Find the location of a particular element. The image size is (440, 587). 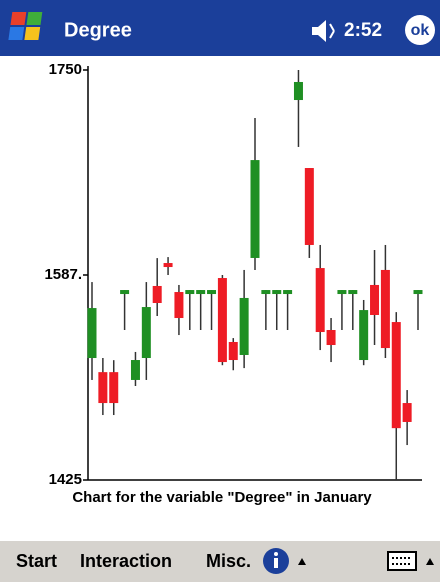

window-title: Degree is located at coordinates (98, 30).